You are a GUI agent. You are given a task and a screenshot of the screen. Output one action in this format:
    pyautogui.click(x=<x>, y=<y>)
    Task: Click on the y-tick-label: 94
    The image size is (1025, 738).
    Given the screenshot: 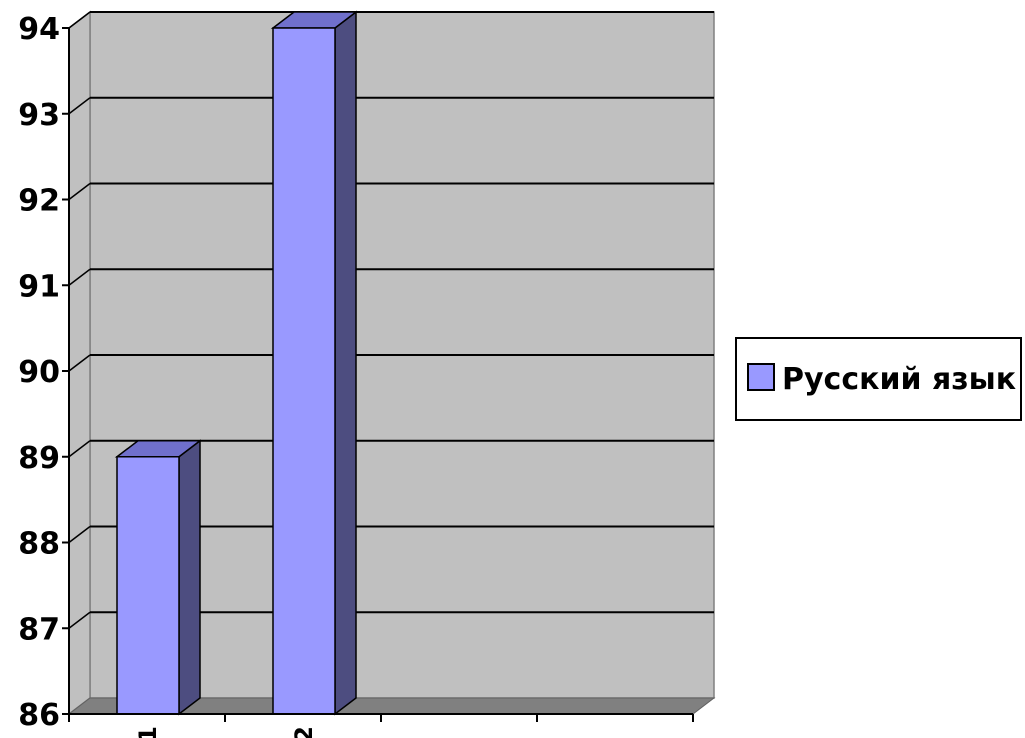 What is the action you would take?
    pyautogui.click(x=39, y=29)
    